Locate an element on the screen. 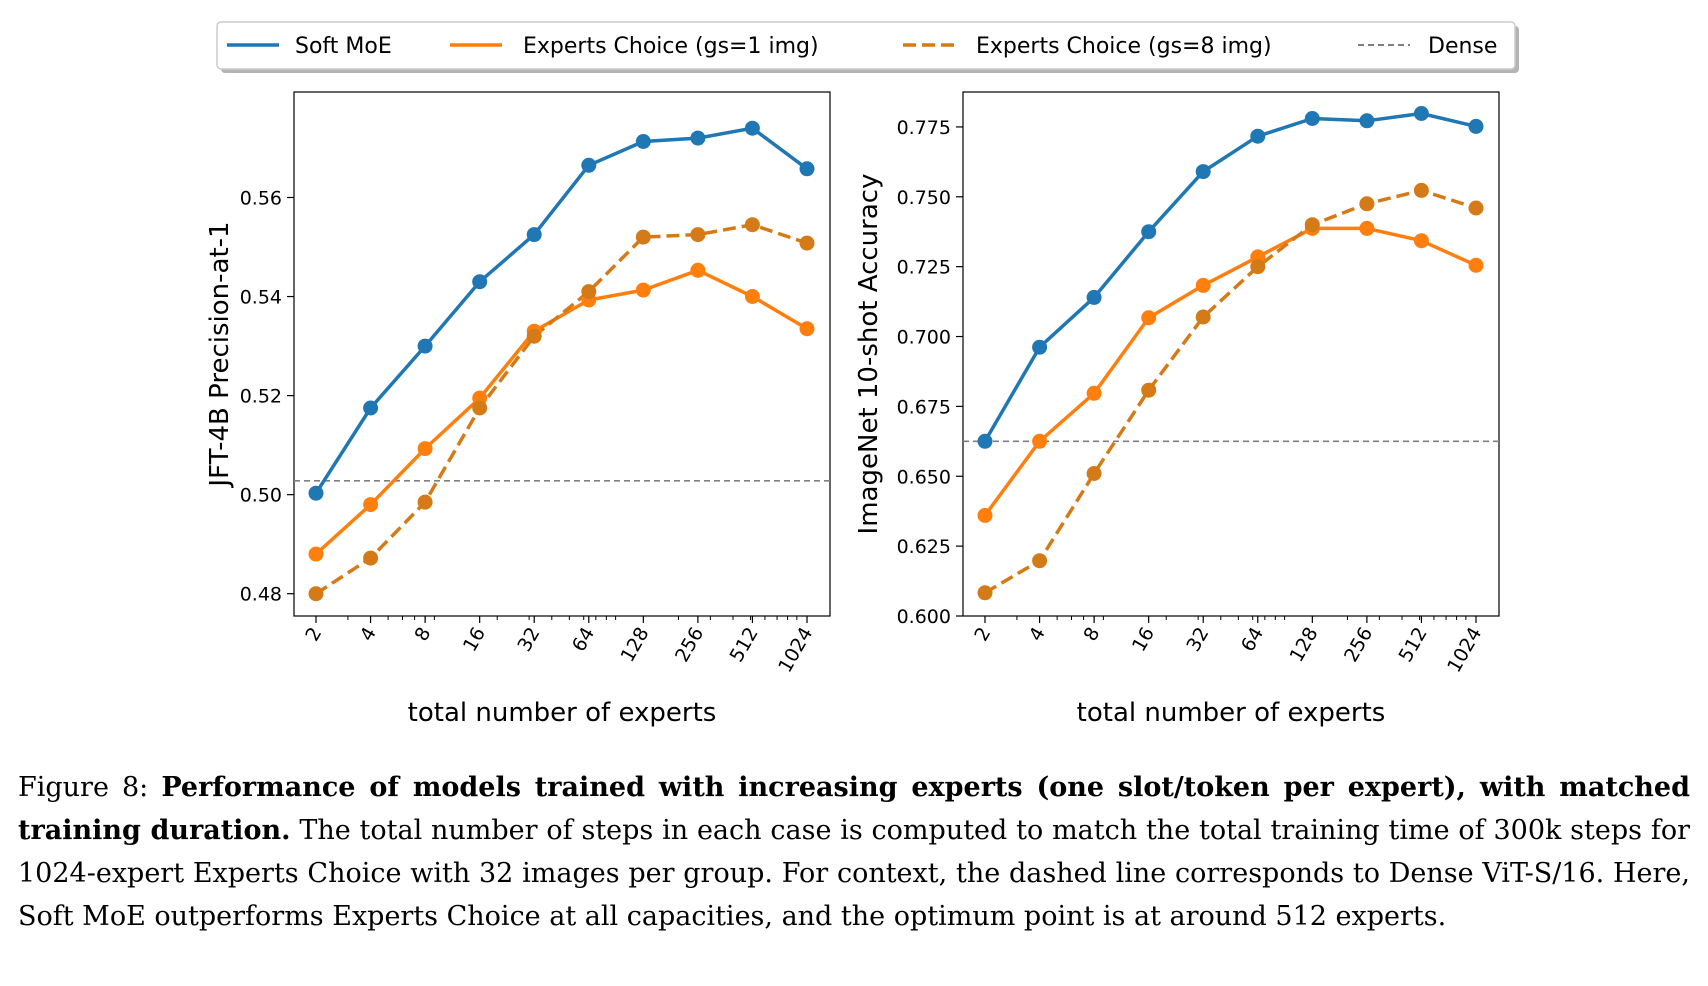 The height and width of the screenshot is (986, 1708). y-tick-label: 0.52 is located at coordinates (261, 397).